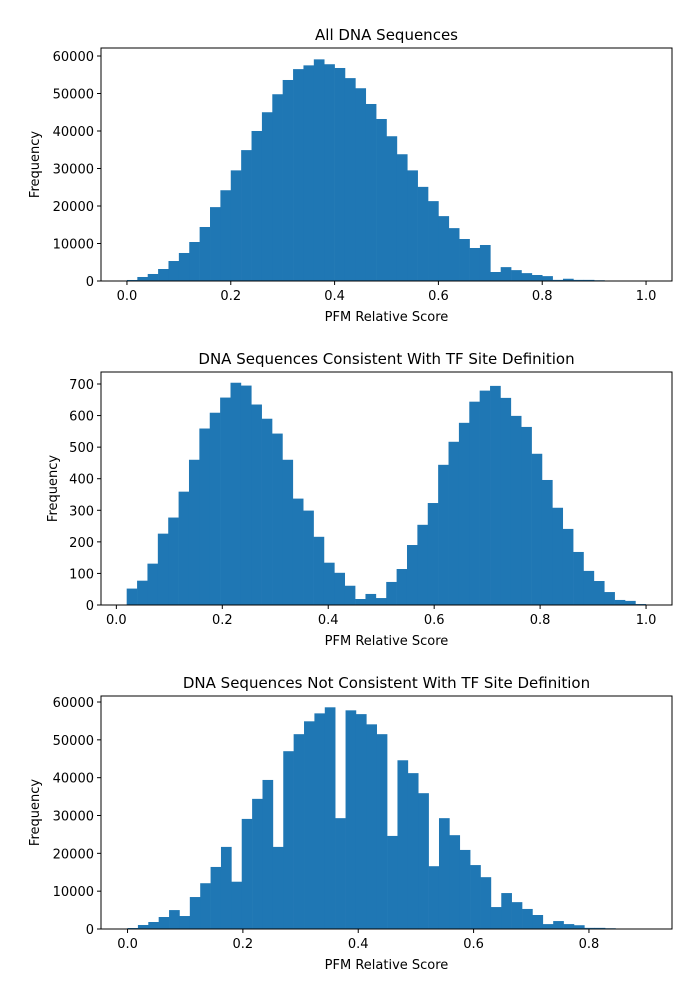  What do you see at coordinates (81, 385) in the screenshot?
I see `y-tick-label: 700` at bounding box center [81, 385].